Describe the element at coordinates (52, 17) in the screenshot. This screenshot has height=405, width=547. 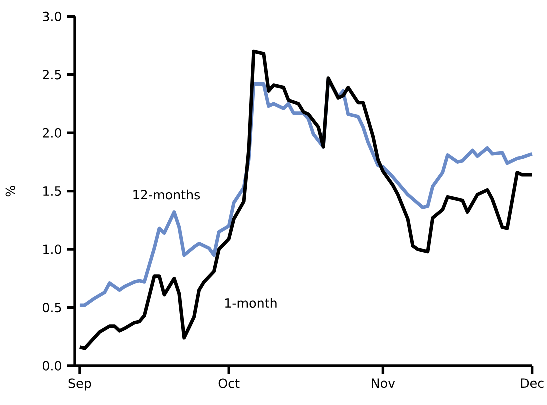
I see `y-tick-label: 3.0` at that location.